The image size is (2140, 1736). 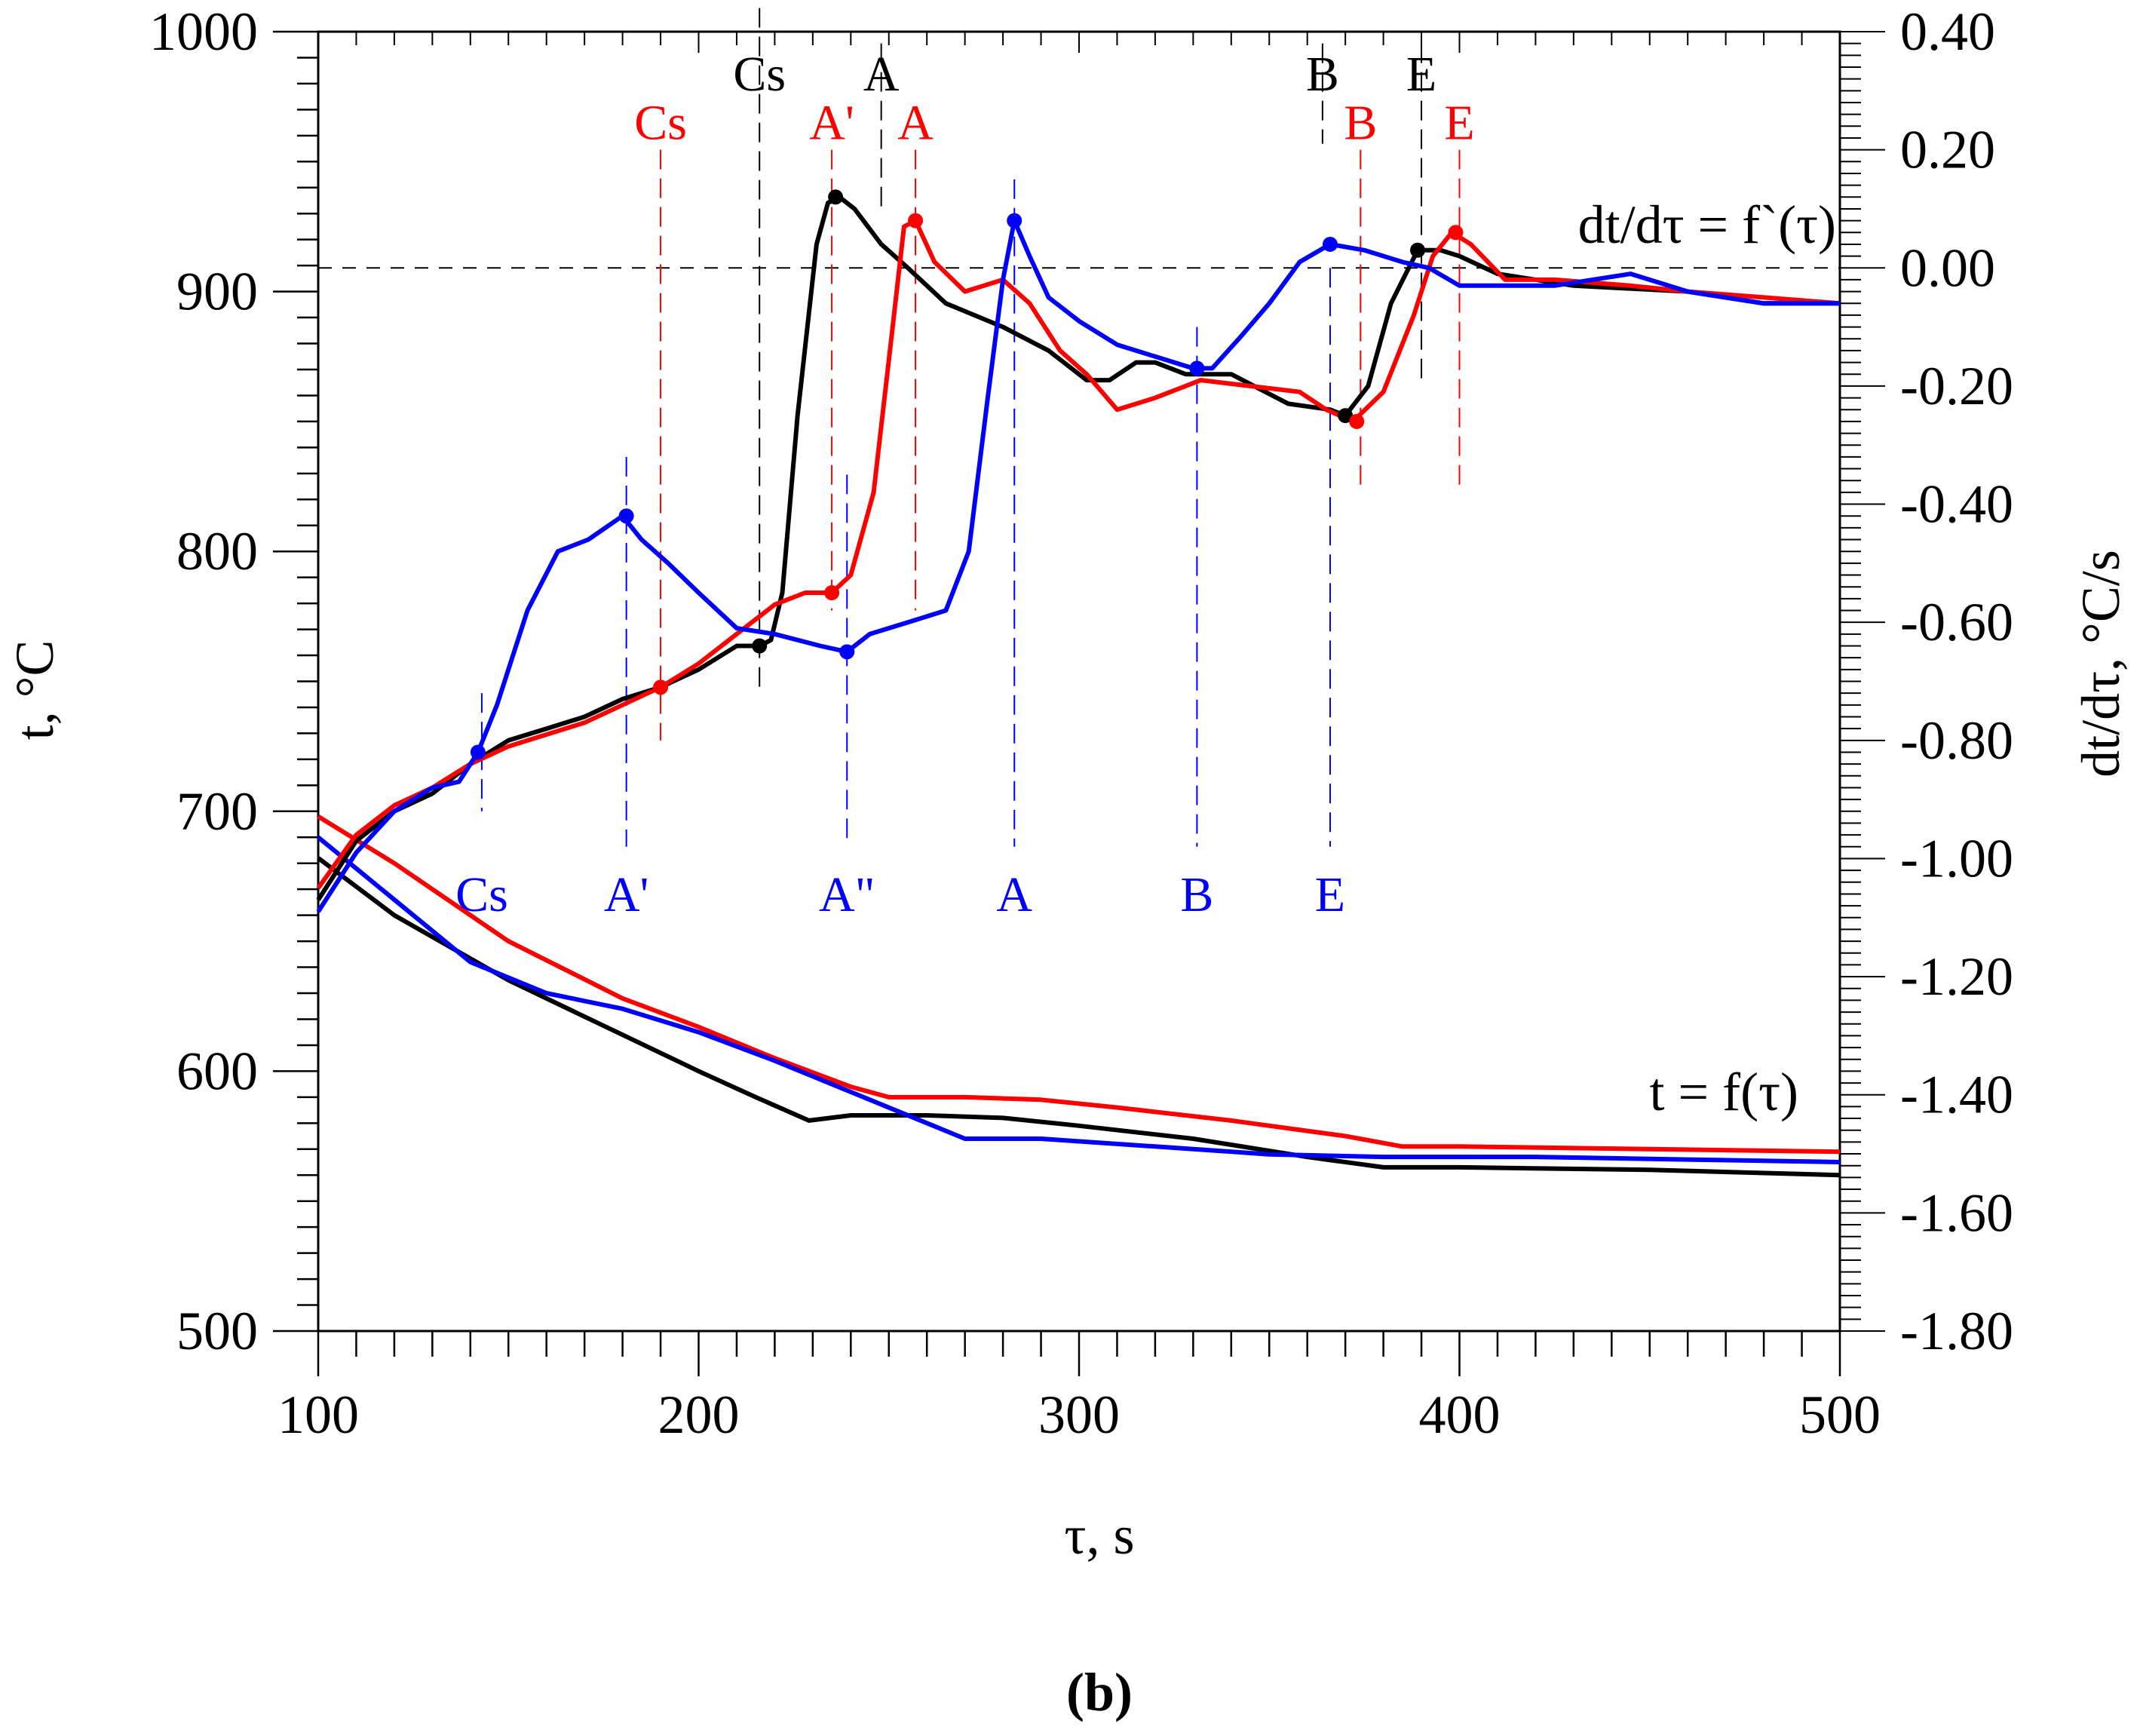 I want to click on temperature-line-blue, so click(x=1079, y=1000).